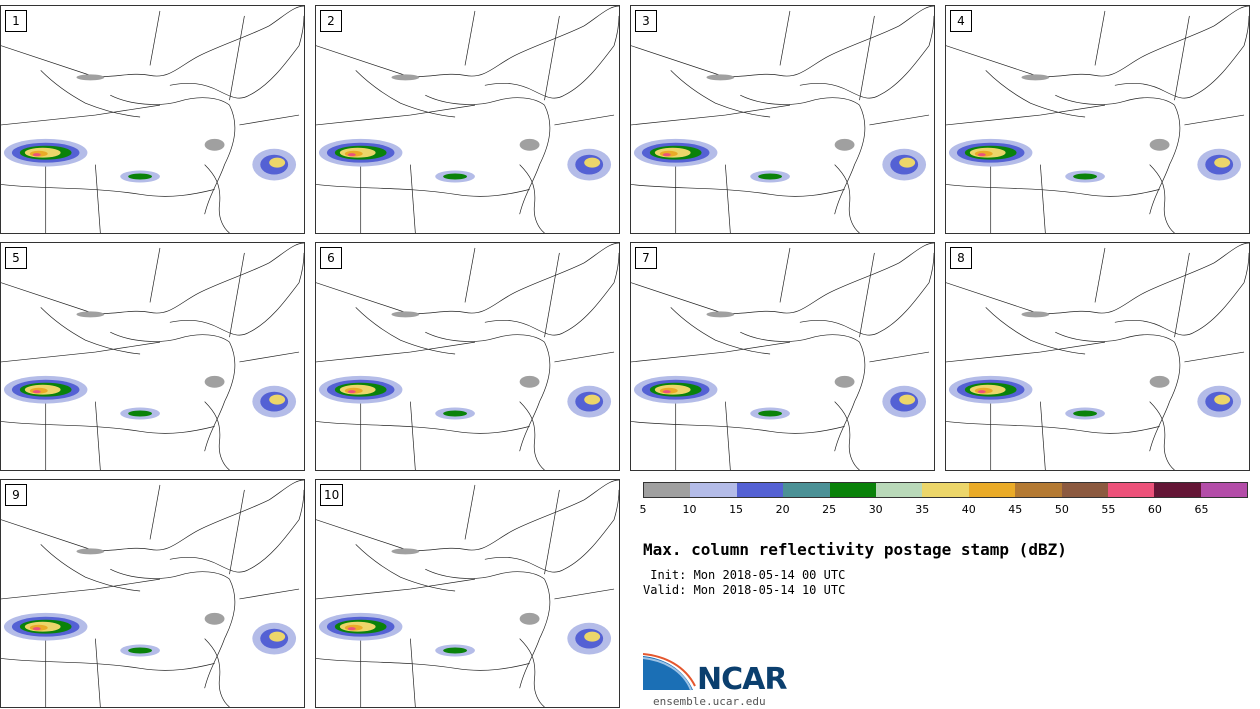  What do you see at coordinates (943, 510) in the screenshot?
I see `colorbar-ticks: 5 10 15 20 25 30 35 40 45 50 55 60 65` at bounding box center [943, 510].